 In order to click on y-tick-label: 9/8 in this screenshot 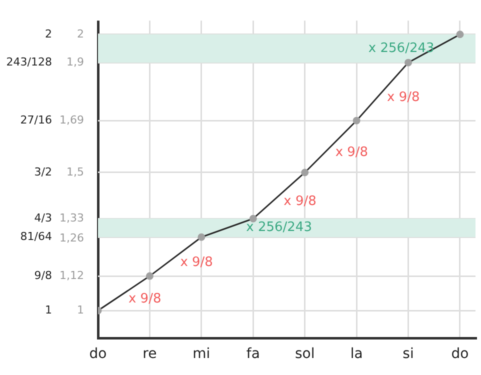, I will do `click(43, 275)`.